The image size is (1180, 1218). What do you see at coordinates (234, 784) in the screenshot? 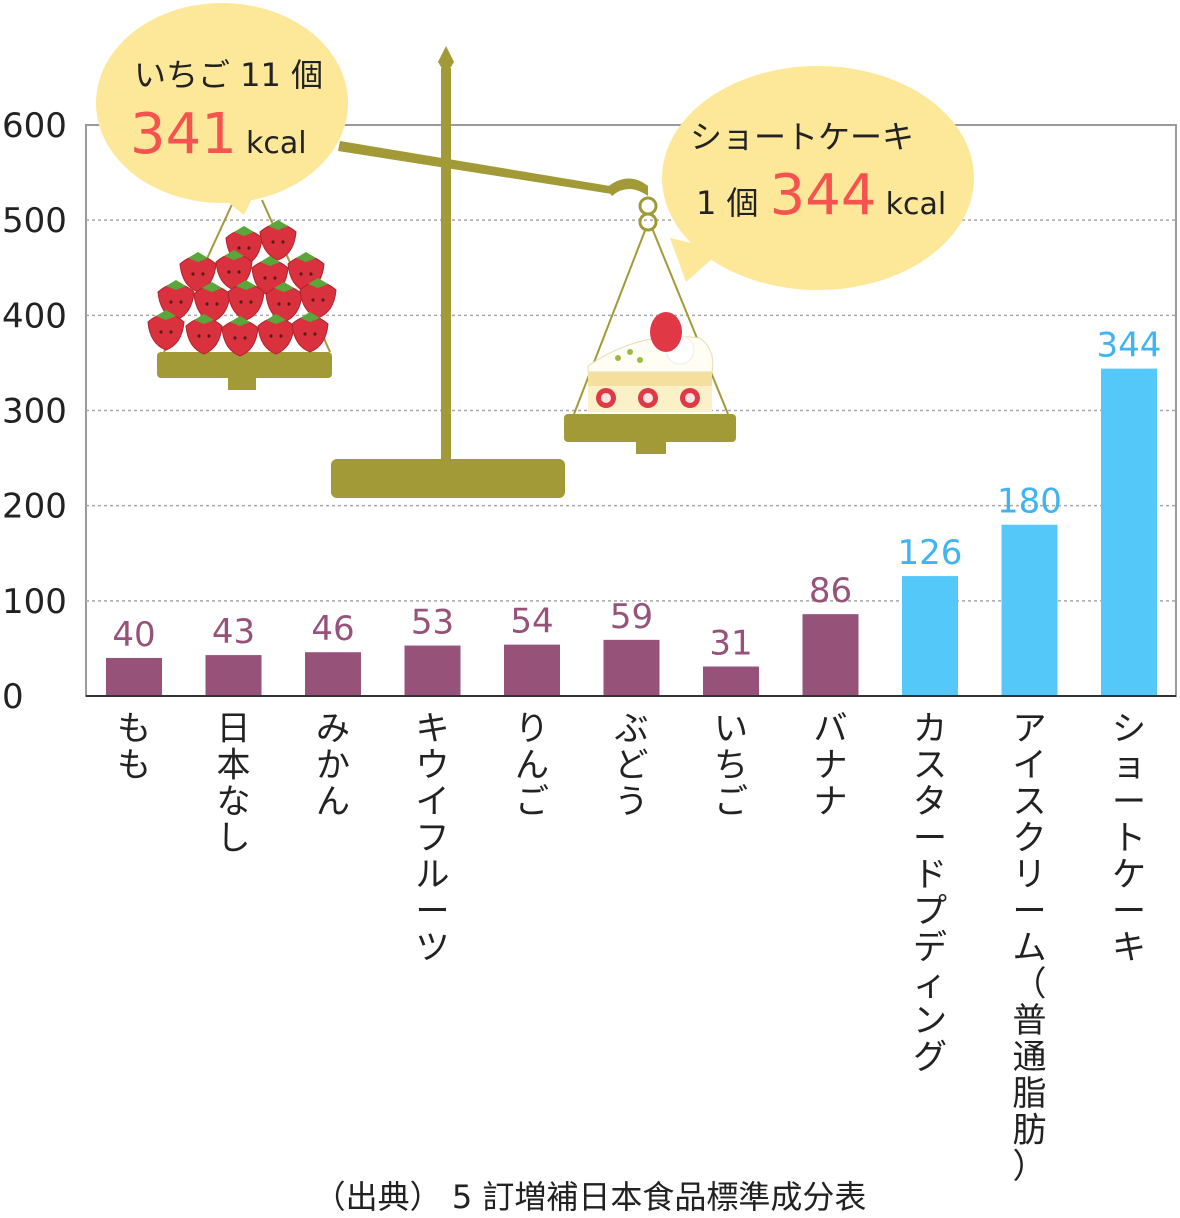
I see `category-label: 日本なし` at bounding box center [234, 784].